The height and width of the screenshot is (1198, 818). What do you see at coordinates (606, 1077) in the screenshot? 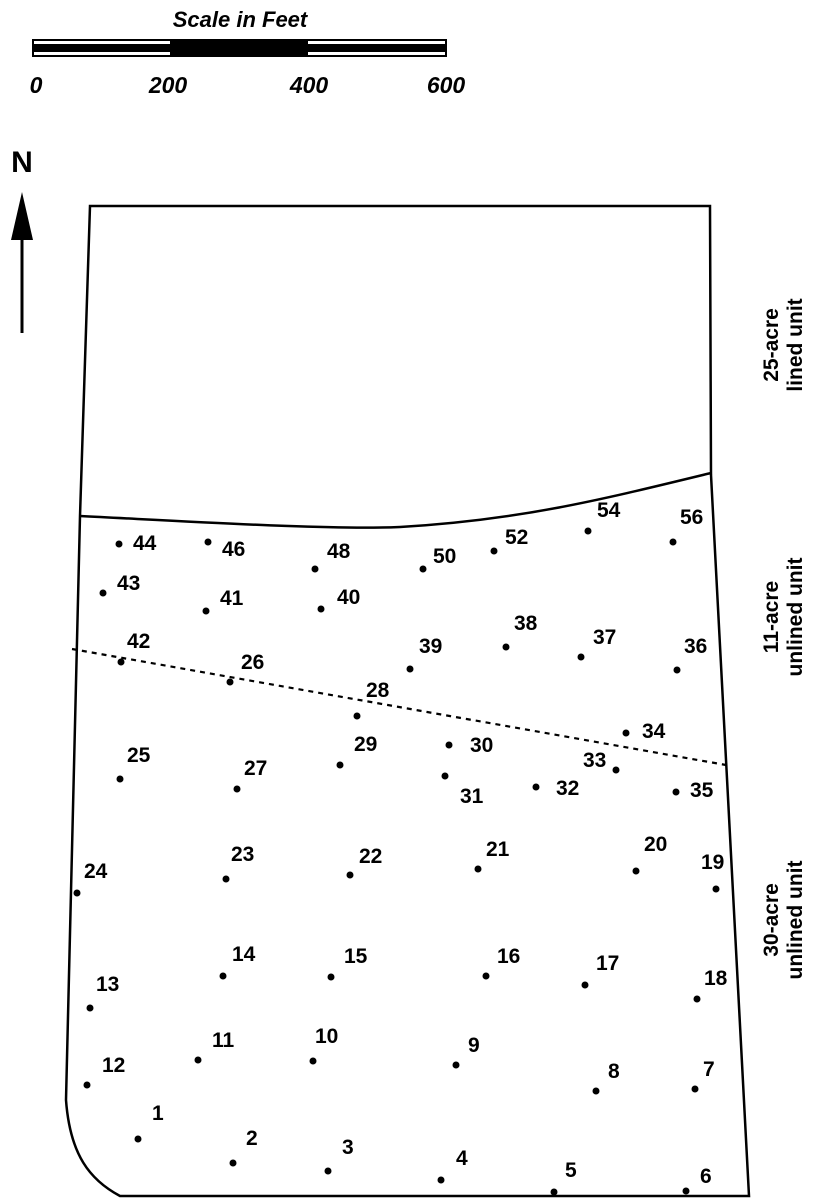
I see `sample-point-8: 8` at bounding box center [606, 1077].